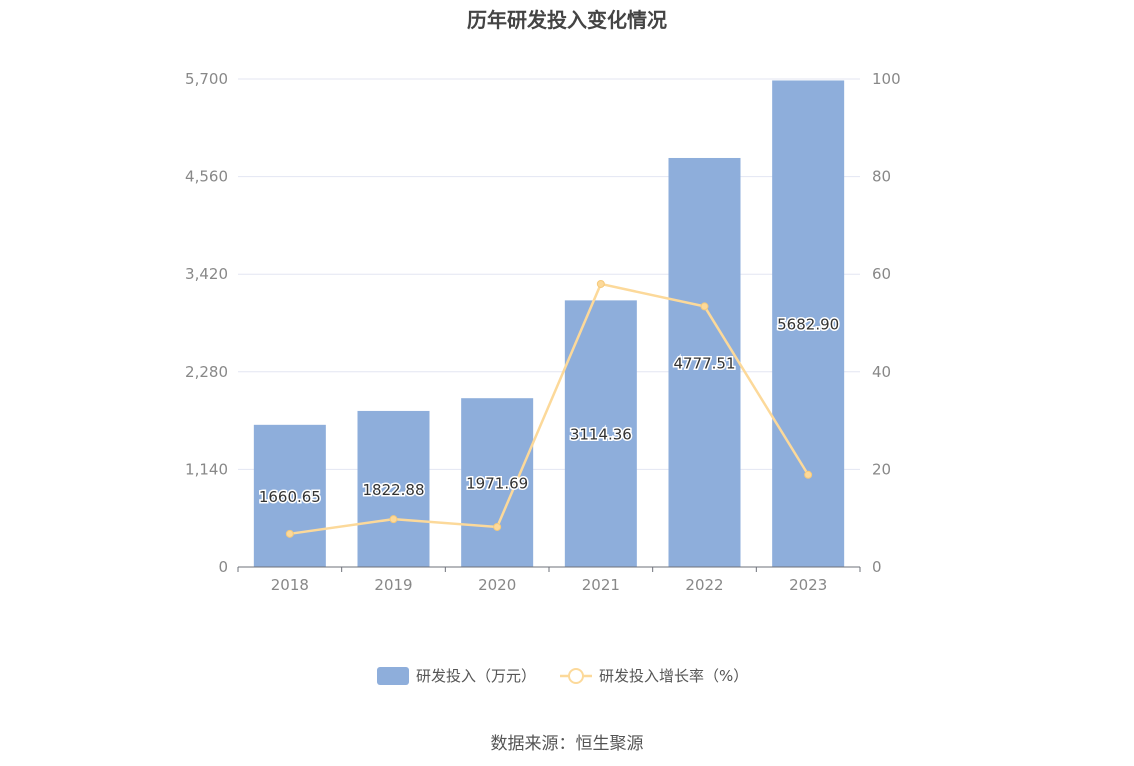 The height and width of the screenshot is (766, 1134). I want to click on bar-data-label: 1660.65, so click(290, 497).